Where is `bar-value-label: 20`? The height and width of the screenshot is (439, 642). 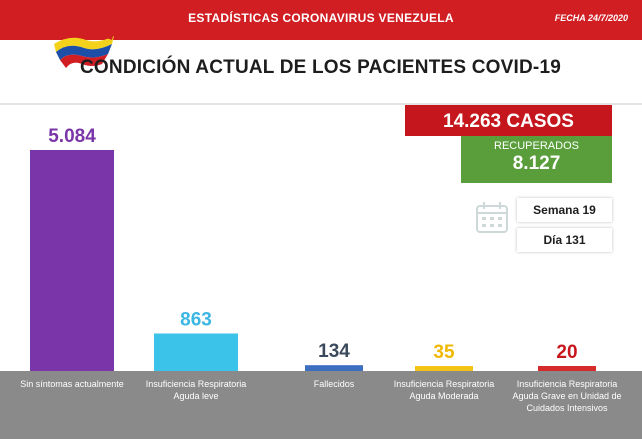
bar-value-label: 20 is located at coordinates (566, 352).